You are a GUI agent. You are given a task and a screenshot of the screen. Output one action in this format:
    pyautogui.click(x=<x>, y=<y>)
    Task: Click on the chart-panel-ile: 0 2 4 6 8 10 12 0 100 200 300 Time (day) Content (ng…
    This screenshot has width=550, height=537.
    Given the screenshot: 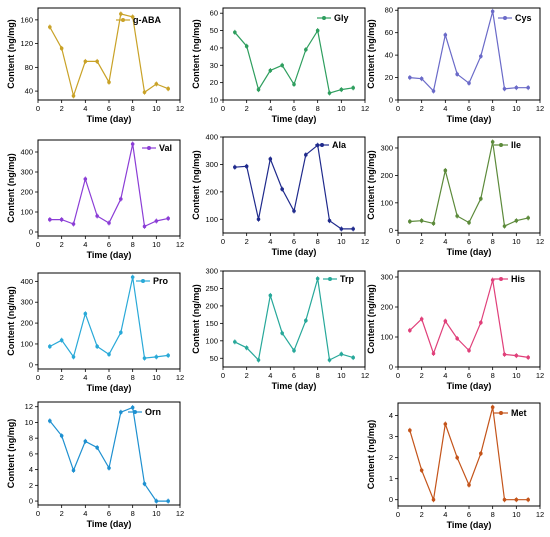 What is the action you would take?
    pyautogui.click(x=455, y=196)
    